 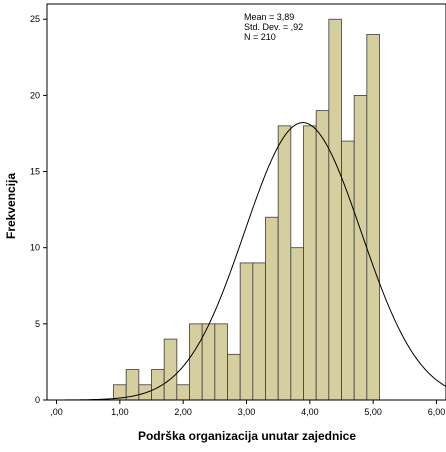 I want to click on y-tick-label-0: 0, so click(x=37, y=400).